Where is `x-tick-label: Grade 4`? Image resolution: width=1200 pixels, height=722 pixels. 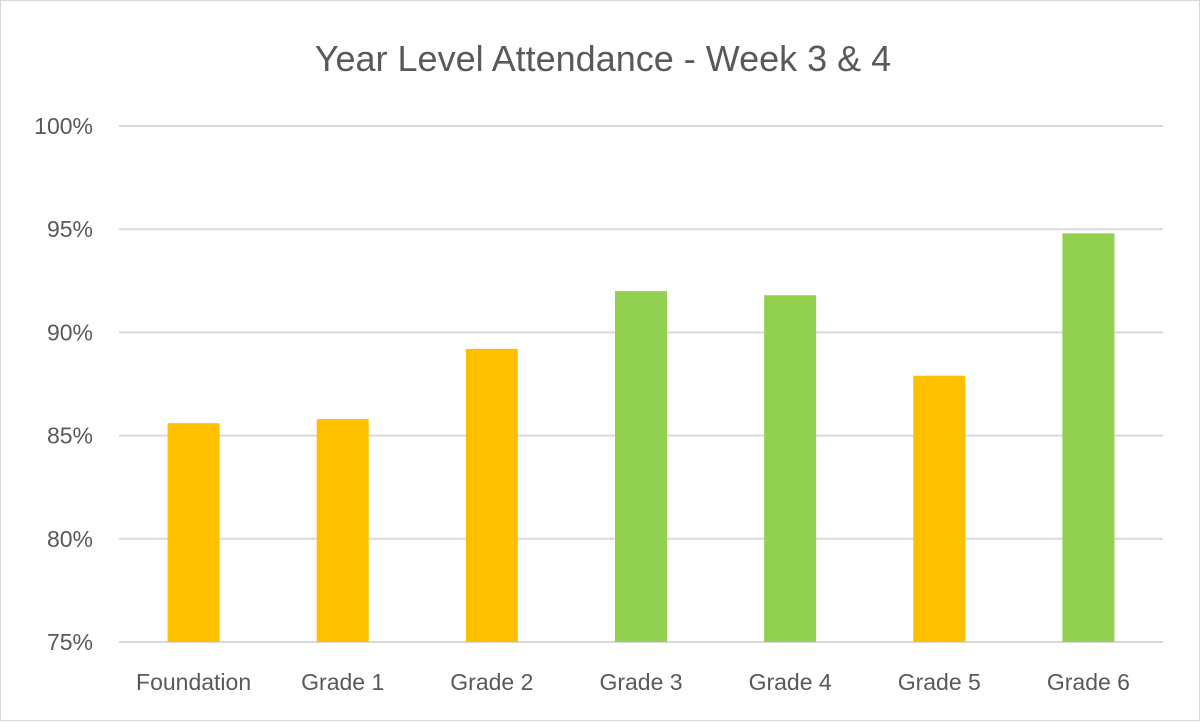
x-tick-label: Grade 4 is located at coordinates (790, 682).